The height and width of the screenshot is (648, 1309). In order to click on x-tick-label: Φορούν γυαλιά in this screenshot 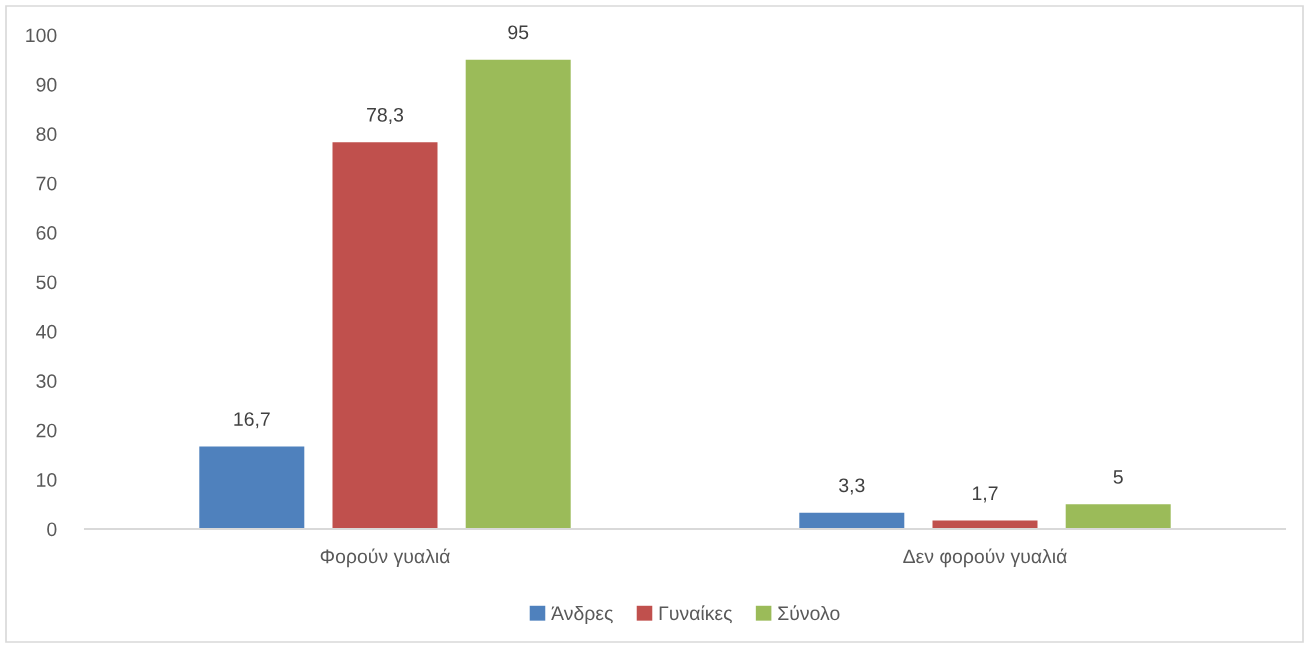, I will do `click(385, 558)`.